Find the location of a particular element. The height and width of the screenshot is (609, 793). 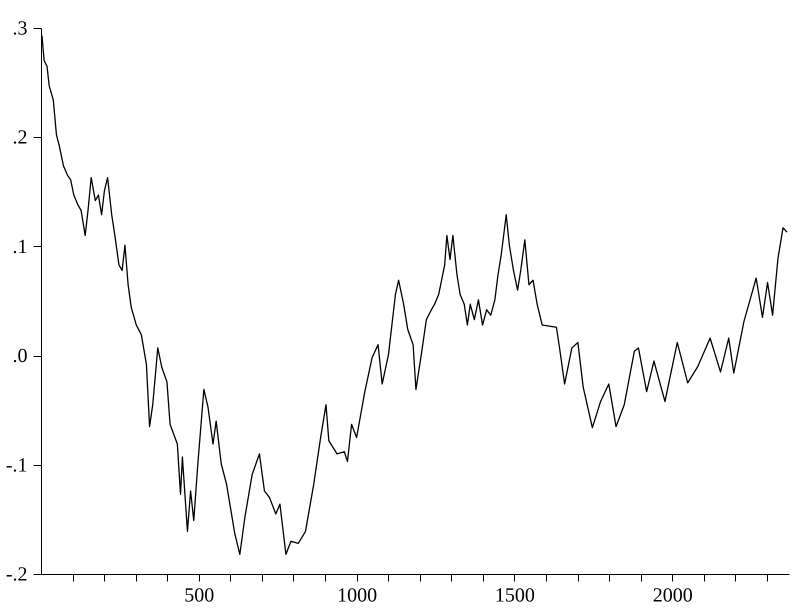

y-tick-label: .2 is located at coordinates (20, 137).